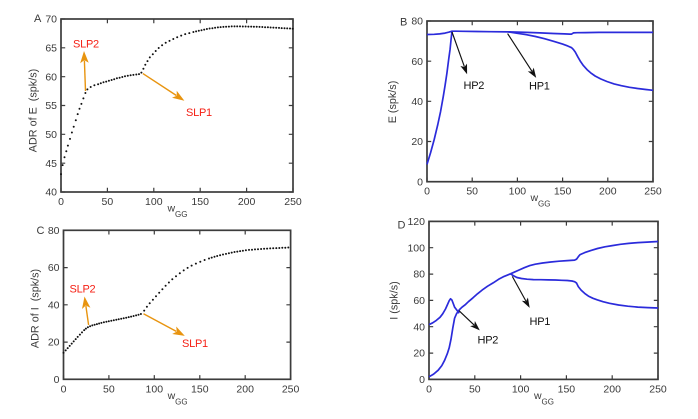 The height and width of the screenshot is (419, 698). I want to click on svg-text: 70, so click(51, 20).